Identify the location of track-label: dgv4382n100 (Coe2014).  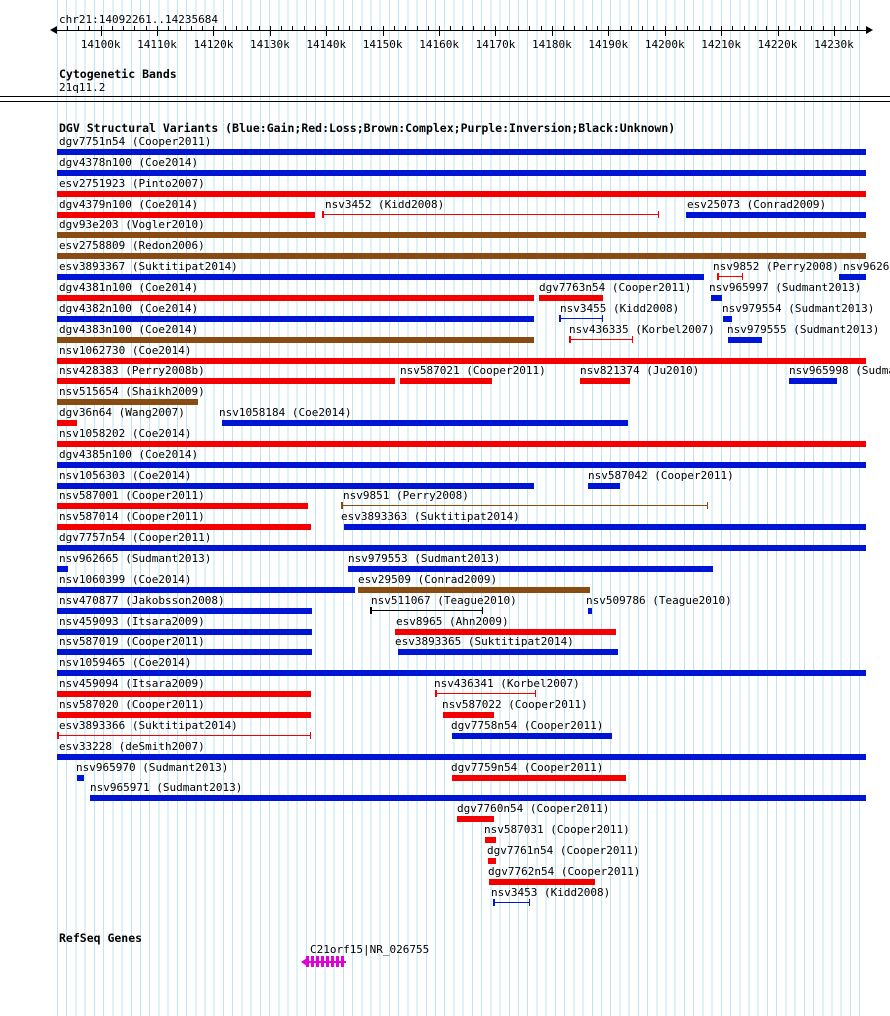
(129, 308).